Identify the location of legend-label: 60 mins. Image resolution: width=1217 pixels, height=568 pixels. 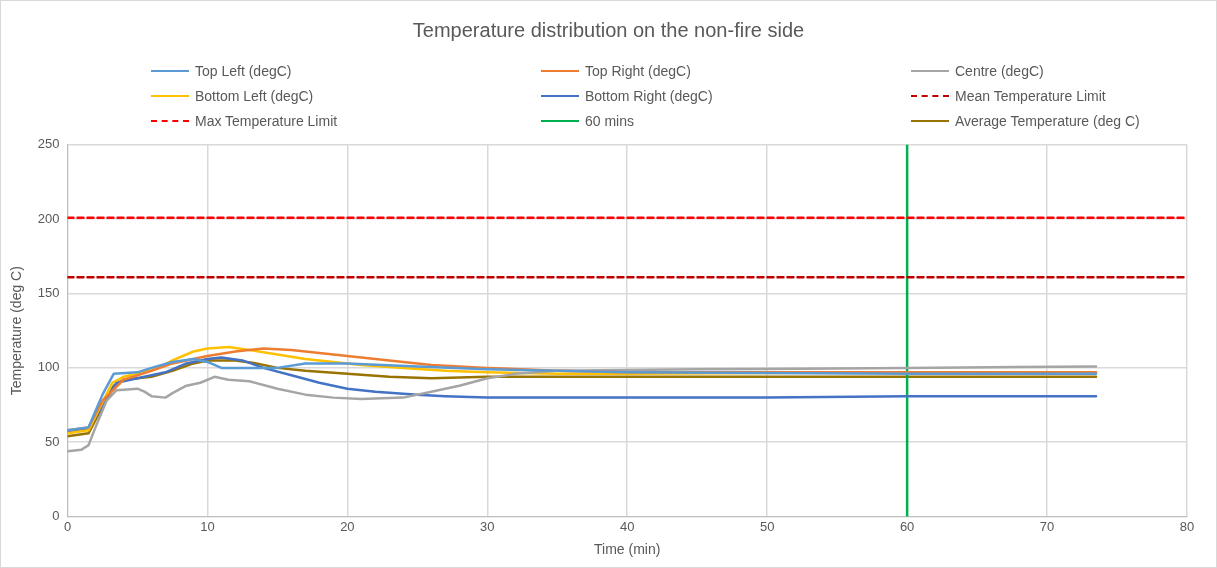
(610, 121).